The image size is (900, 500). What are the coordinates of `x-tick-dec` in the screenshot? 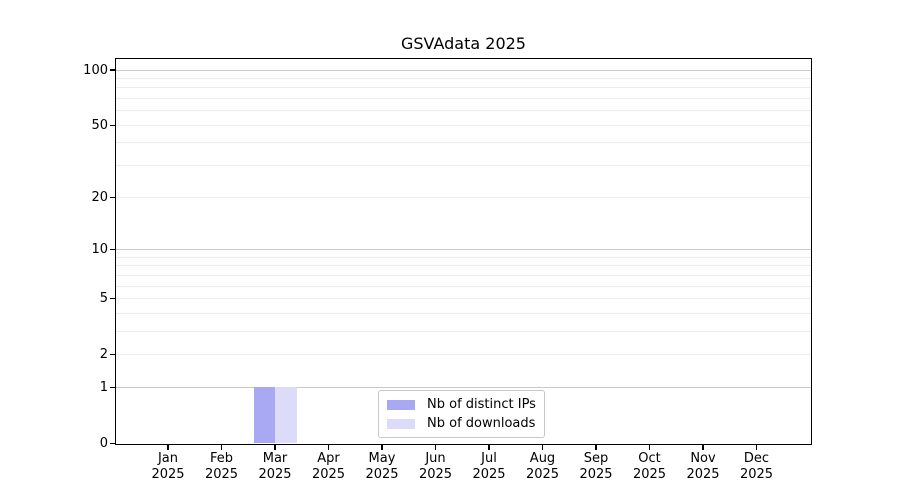 It's located at (756, 447).